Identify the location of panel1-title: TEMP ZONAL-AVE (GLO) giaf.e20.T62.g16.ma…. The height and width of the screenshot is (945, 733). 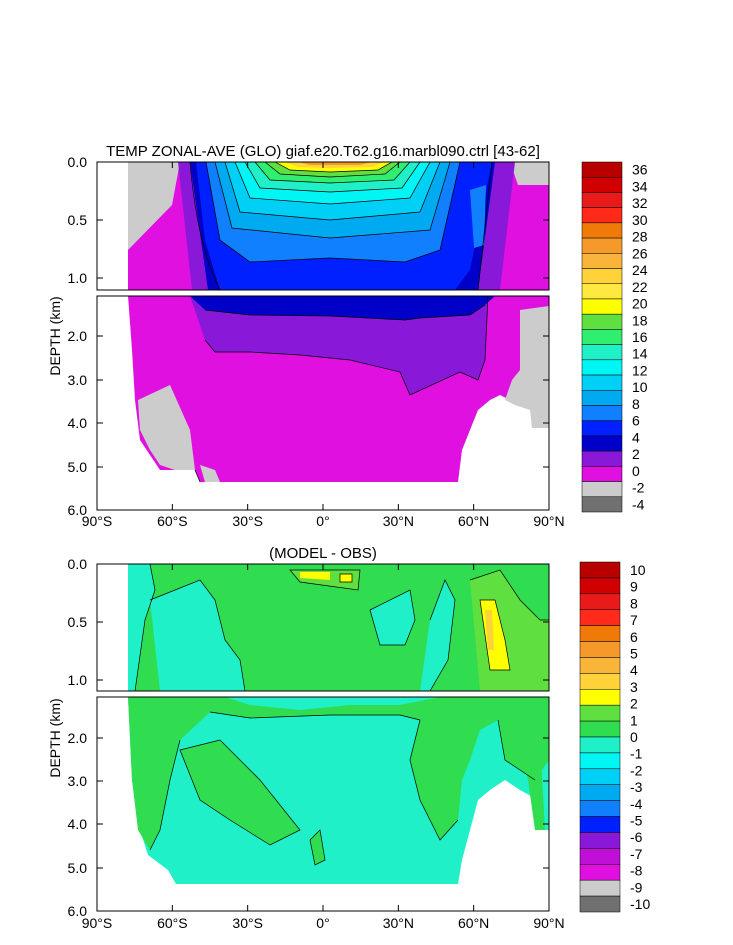
(323, 151).